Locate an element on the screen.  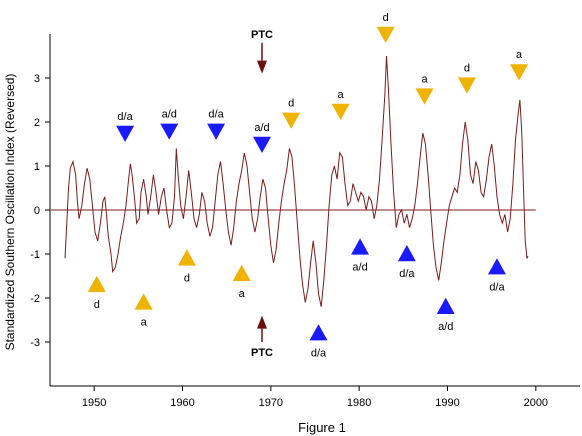
x-ticks: 1950 1960 1970 1980 1990 2000 is located at coordinates (315, 397).